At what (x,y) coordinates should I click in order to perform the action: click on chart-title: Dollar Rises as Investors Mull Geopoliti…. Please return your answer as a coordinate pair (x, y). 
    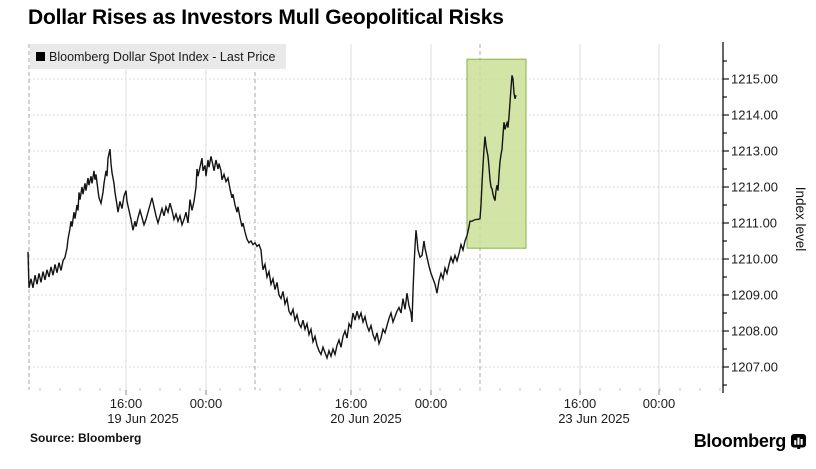
    Looking at the image, I should click on (266, 17).